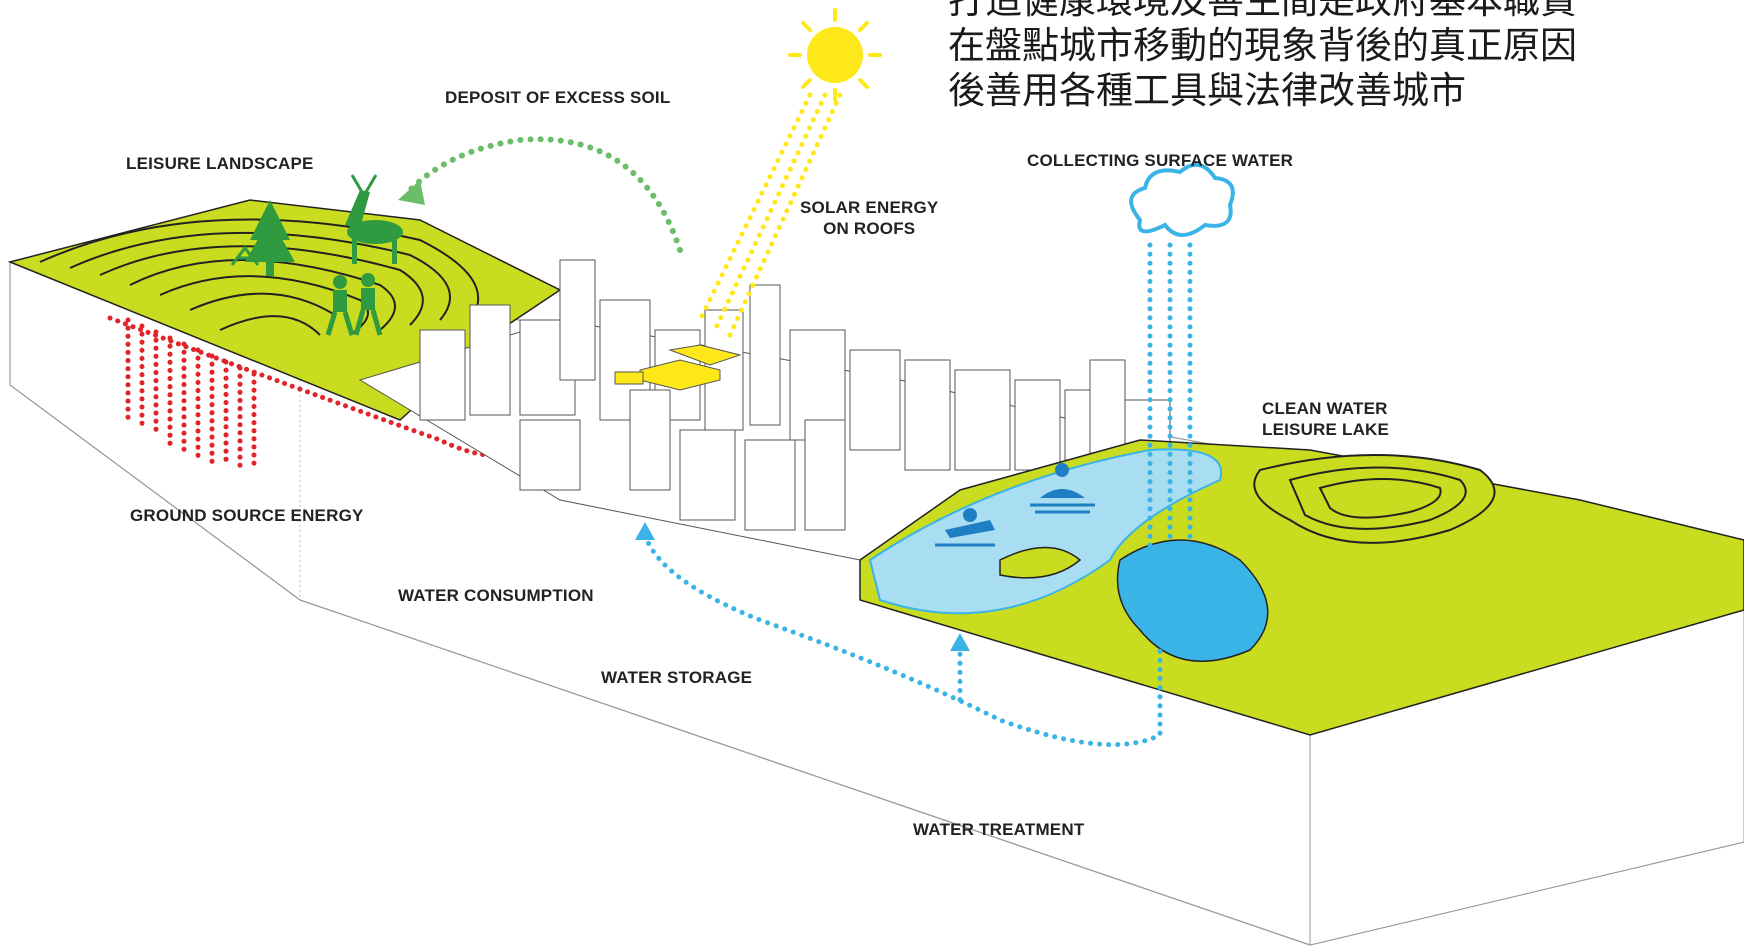  I want to click on label-solar-line2: ON ROOFS, so click(869, 228).